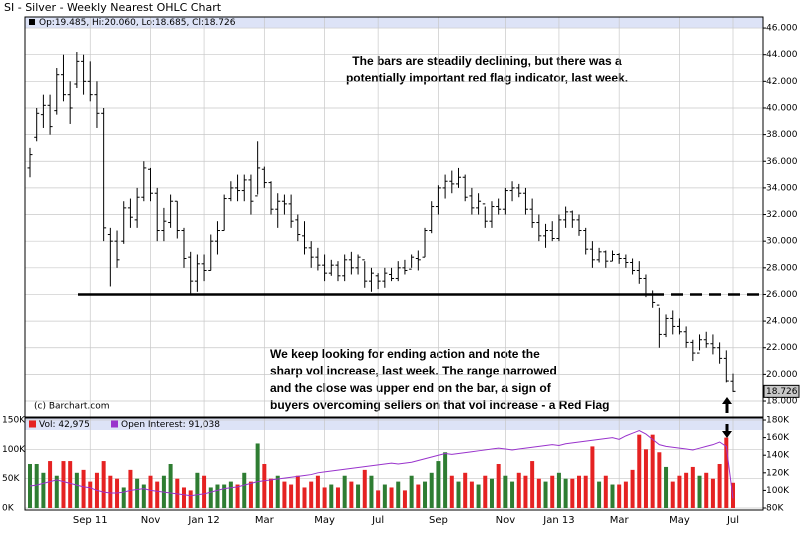 The height and width of the screenshot is (548, 800). Describe the element at coordinates (394, 424) in the screenshot. I see `volume-header-band` at that location.